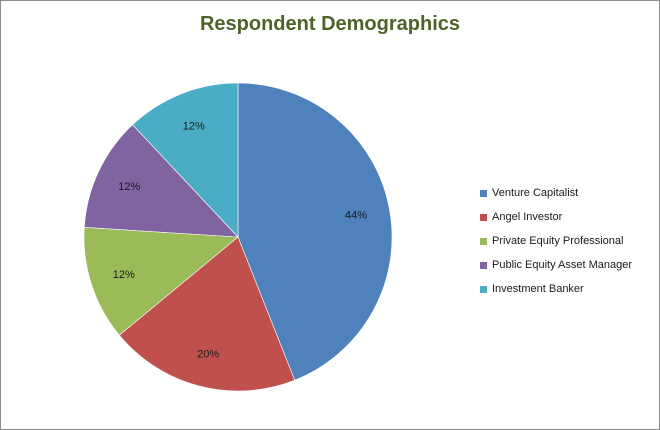 Image resolution: width=660 pixels, height=430 pixels. What do you see at coordinates (527, 217) in the screenshot?
I see `legend-label: Angel Investor` at bounding box center [527, 217].